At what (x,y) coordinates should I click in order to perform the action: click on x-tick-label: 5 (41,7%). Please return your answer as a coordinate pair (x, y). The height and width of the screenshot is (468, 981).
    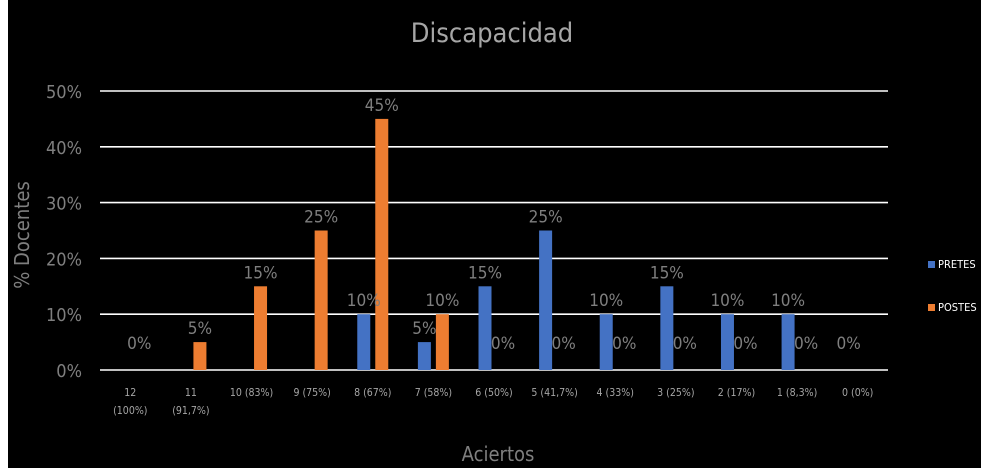
    Looking at the image, I should click on (554, 393).